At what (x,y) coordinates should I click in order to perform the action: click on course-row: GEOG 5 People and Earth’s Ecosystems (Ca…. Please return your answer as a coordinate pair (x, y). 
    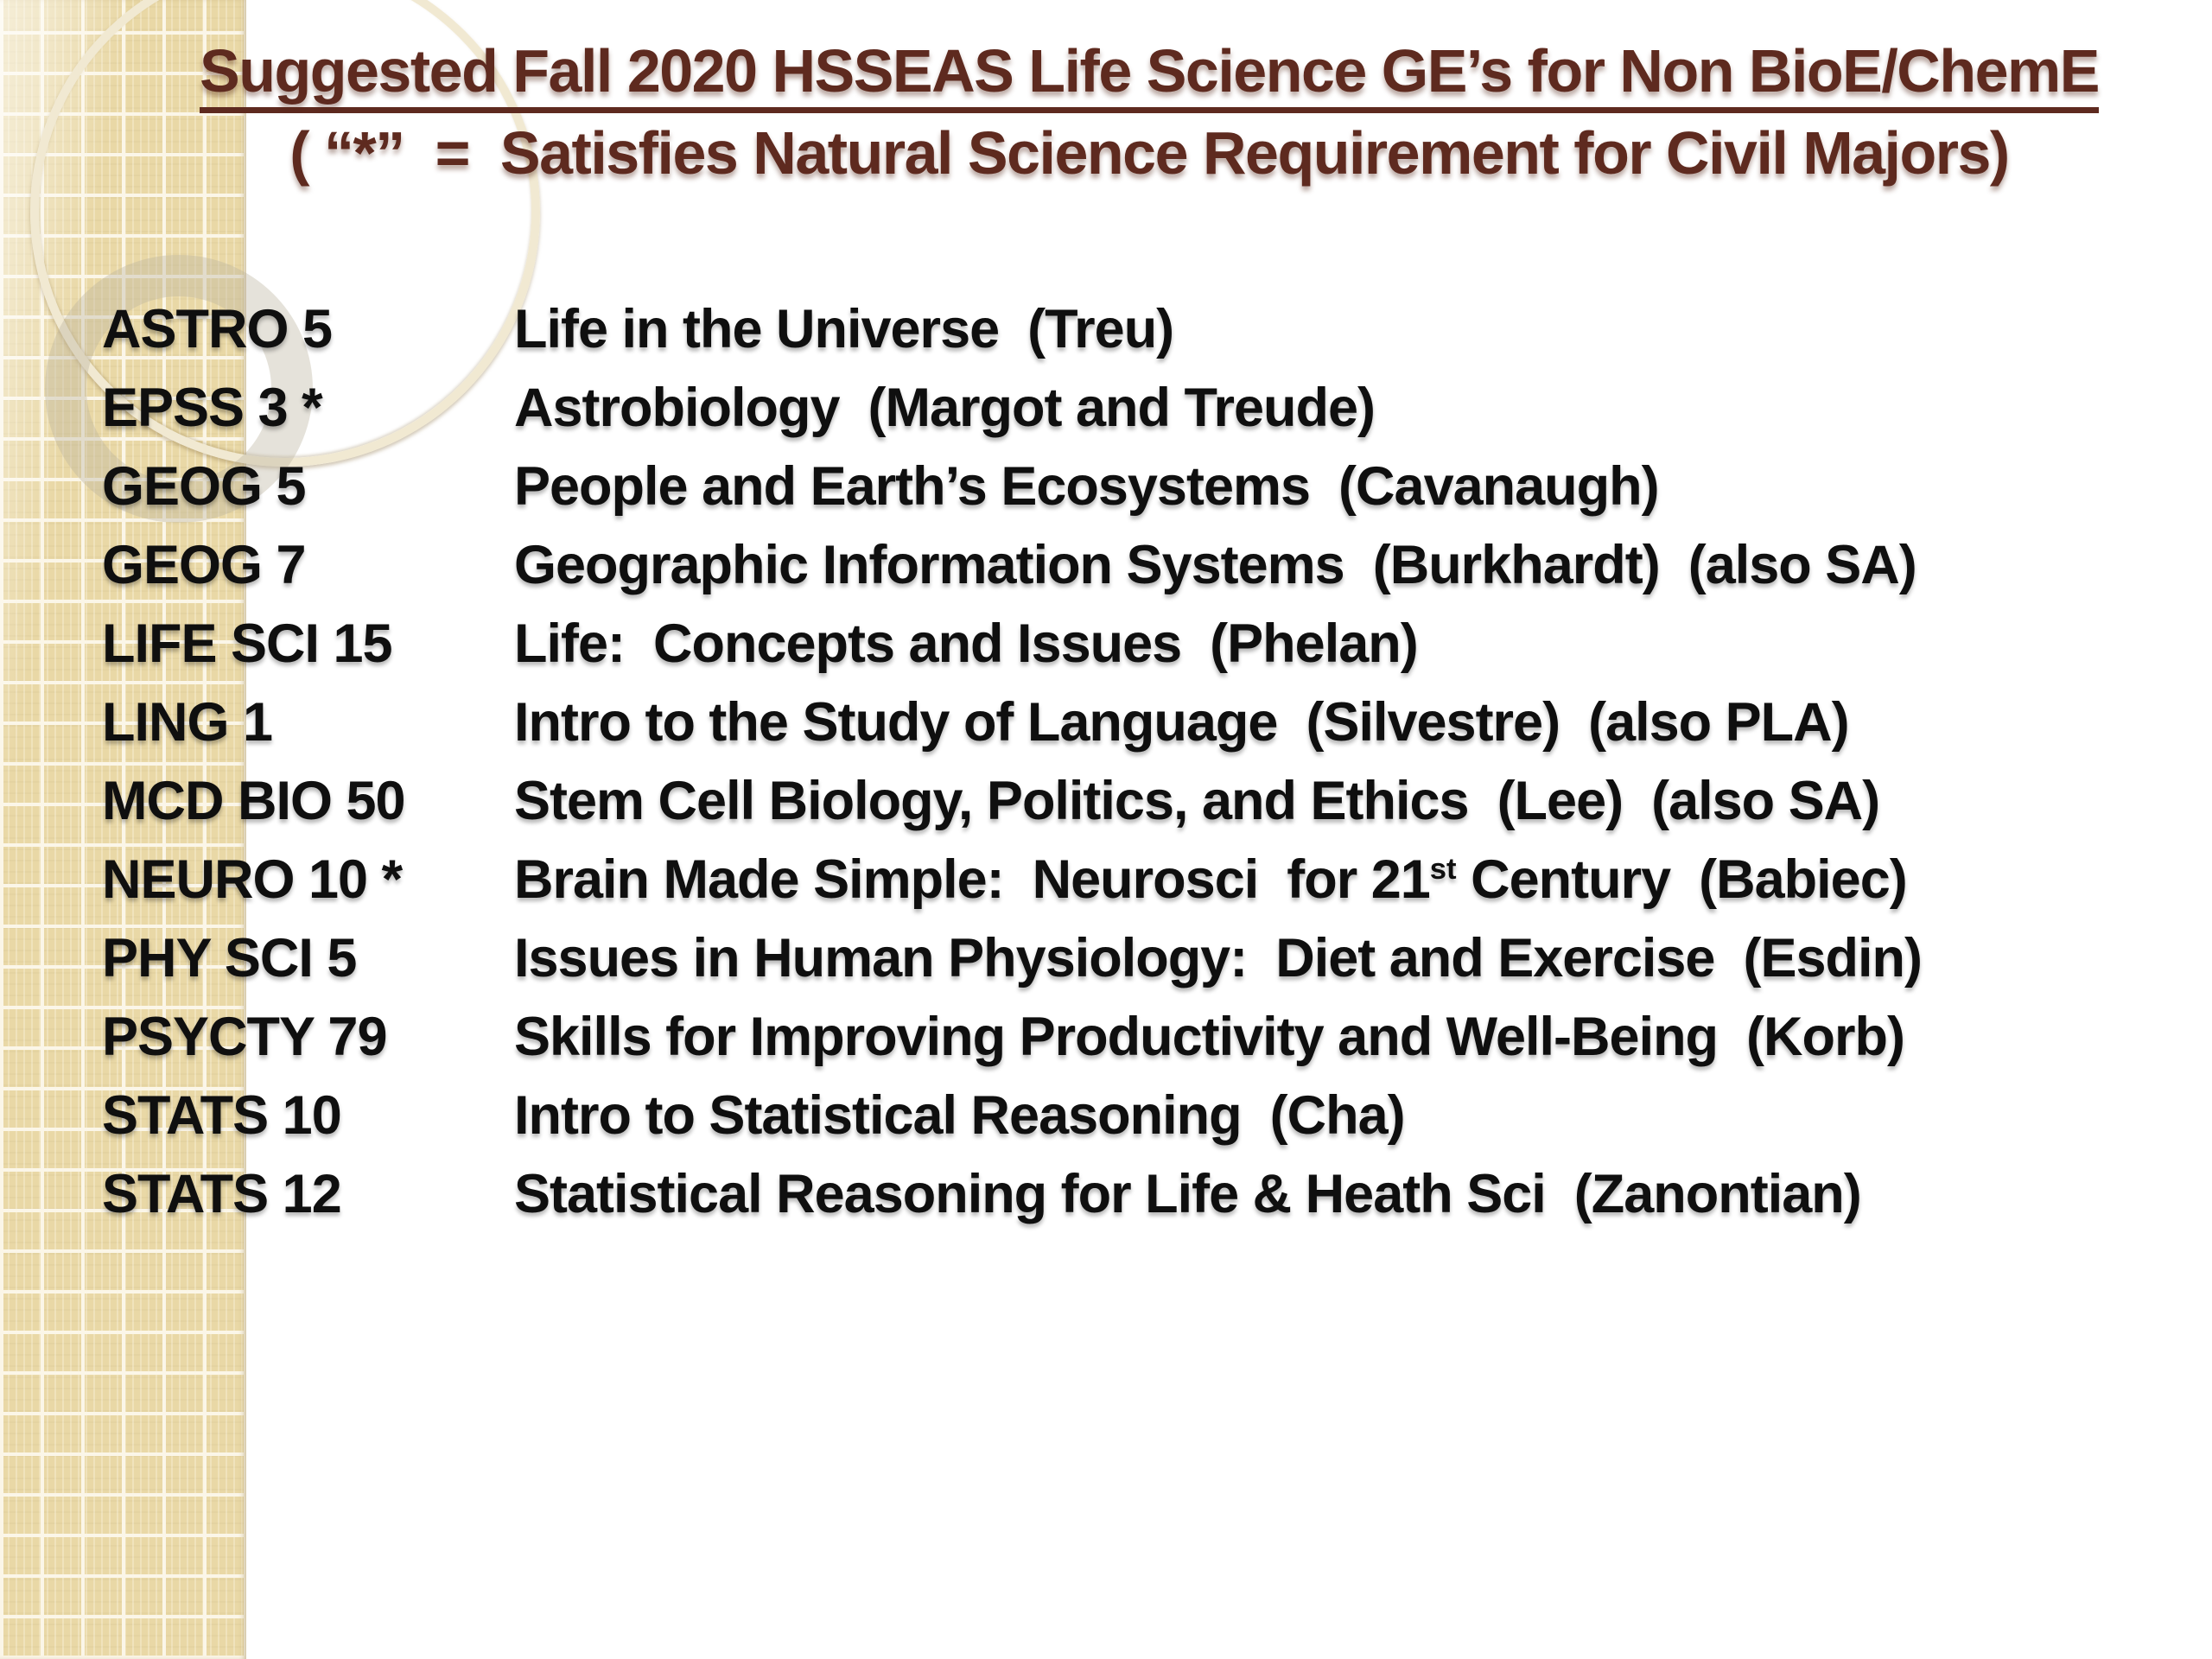
    Looking at the image, I should click on (1150, 487).